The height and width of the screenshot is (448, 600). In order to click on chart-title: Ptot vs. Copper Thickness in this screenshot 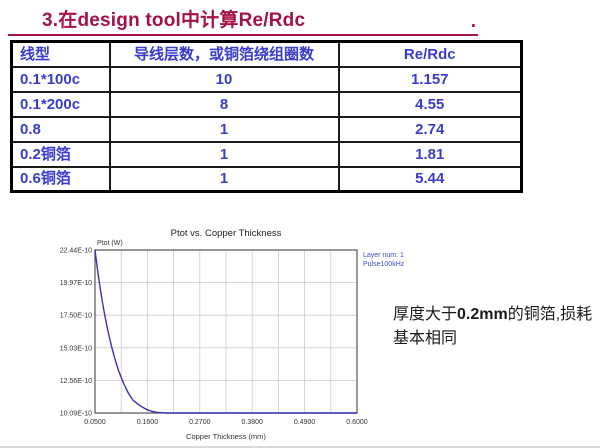, I will do `click(226, 233)`.